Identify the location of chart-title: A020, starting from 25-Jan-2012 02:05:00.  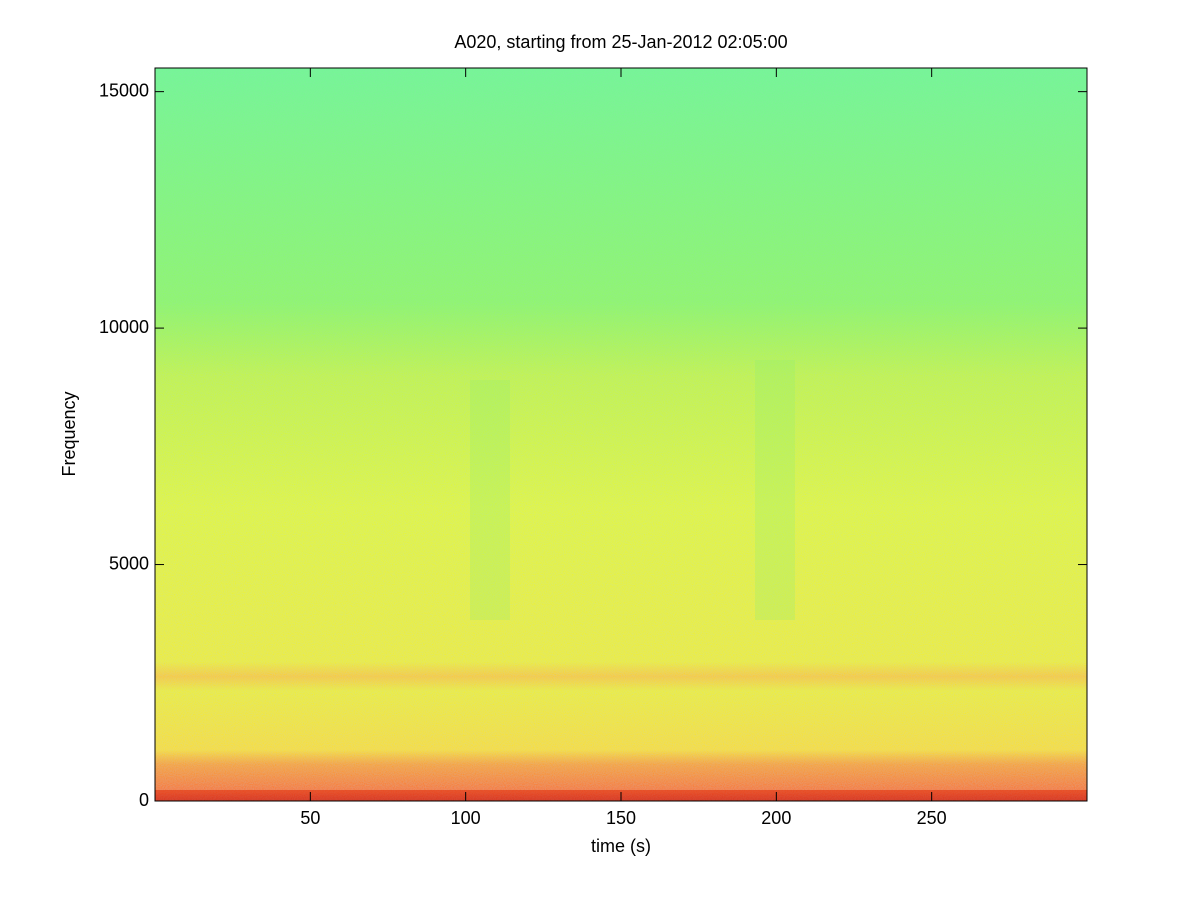
(620, 42).